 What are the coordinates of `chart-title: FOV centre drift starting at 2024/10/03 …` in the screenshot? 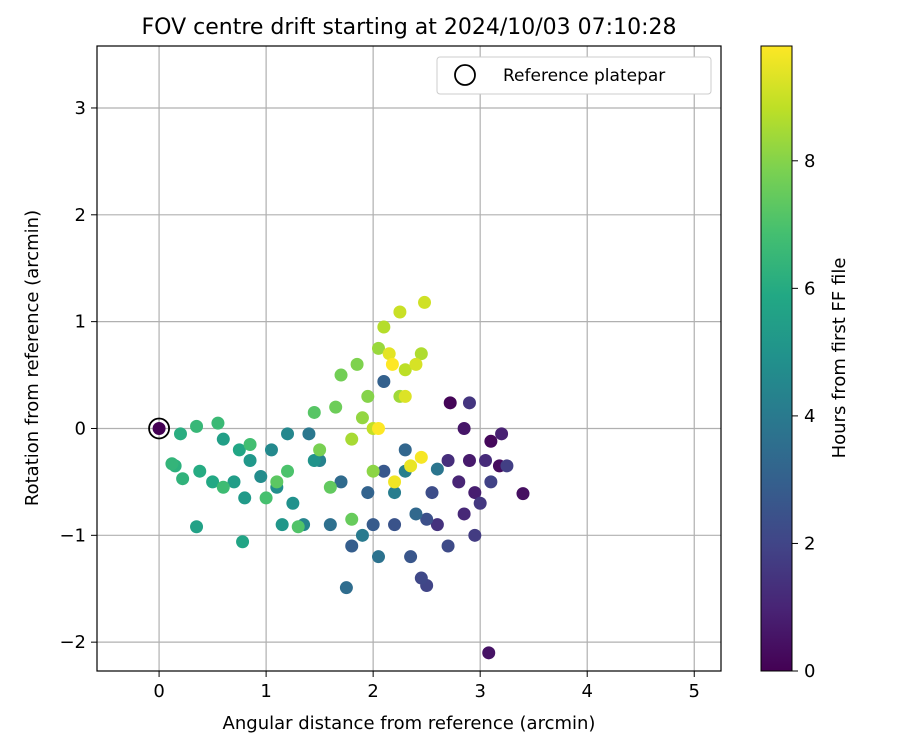 It's located at (409, 27).